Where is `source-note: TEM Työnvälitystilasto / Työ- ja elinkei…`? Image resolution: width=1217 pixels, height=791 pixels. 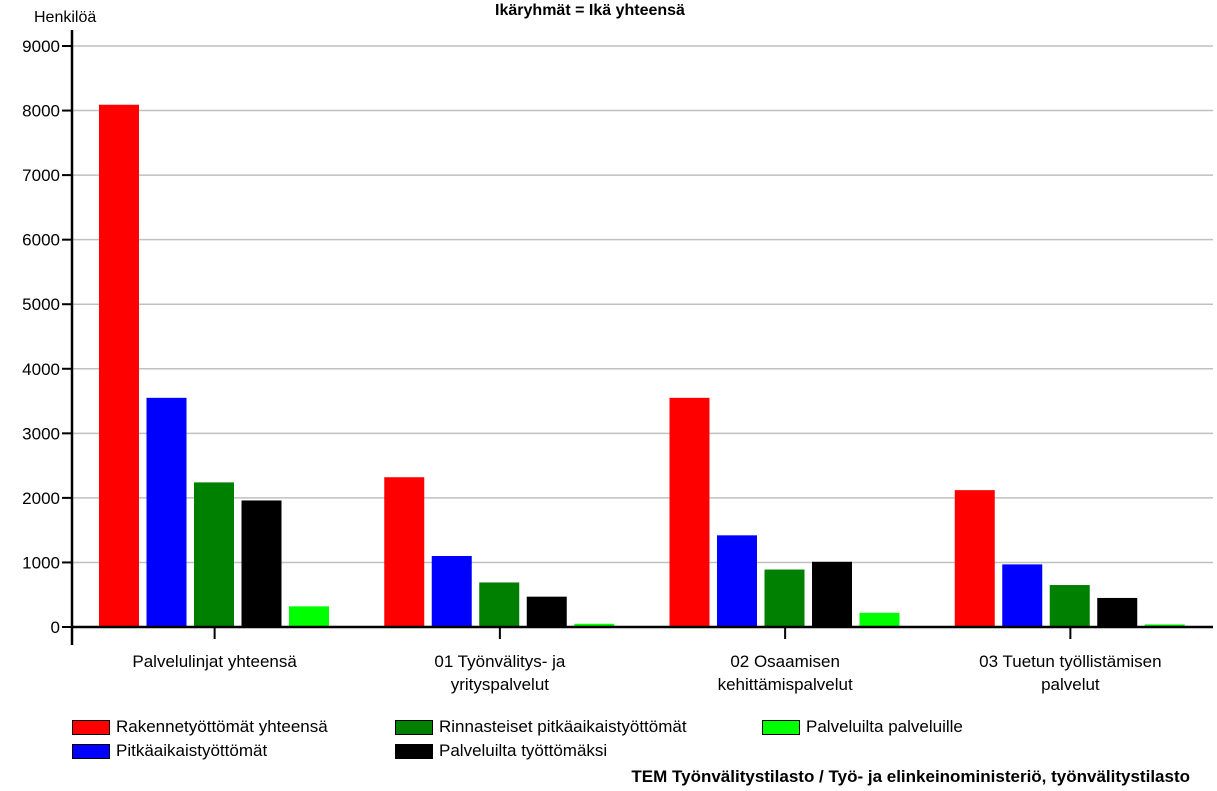 source-note: TEM Työnvälitystilasto / Työ- ja elinkei… is located at coordinates (910, 776).